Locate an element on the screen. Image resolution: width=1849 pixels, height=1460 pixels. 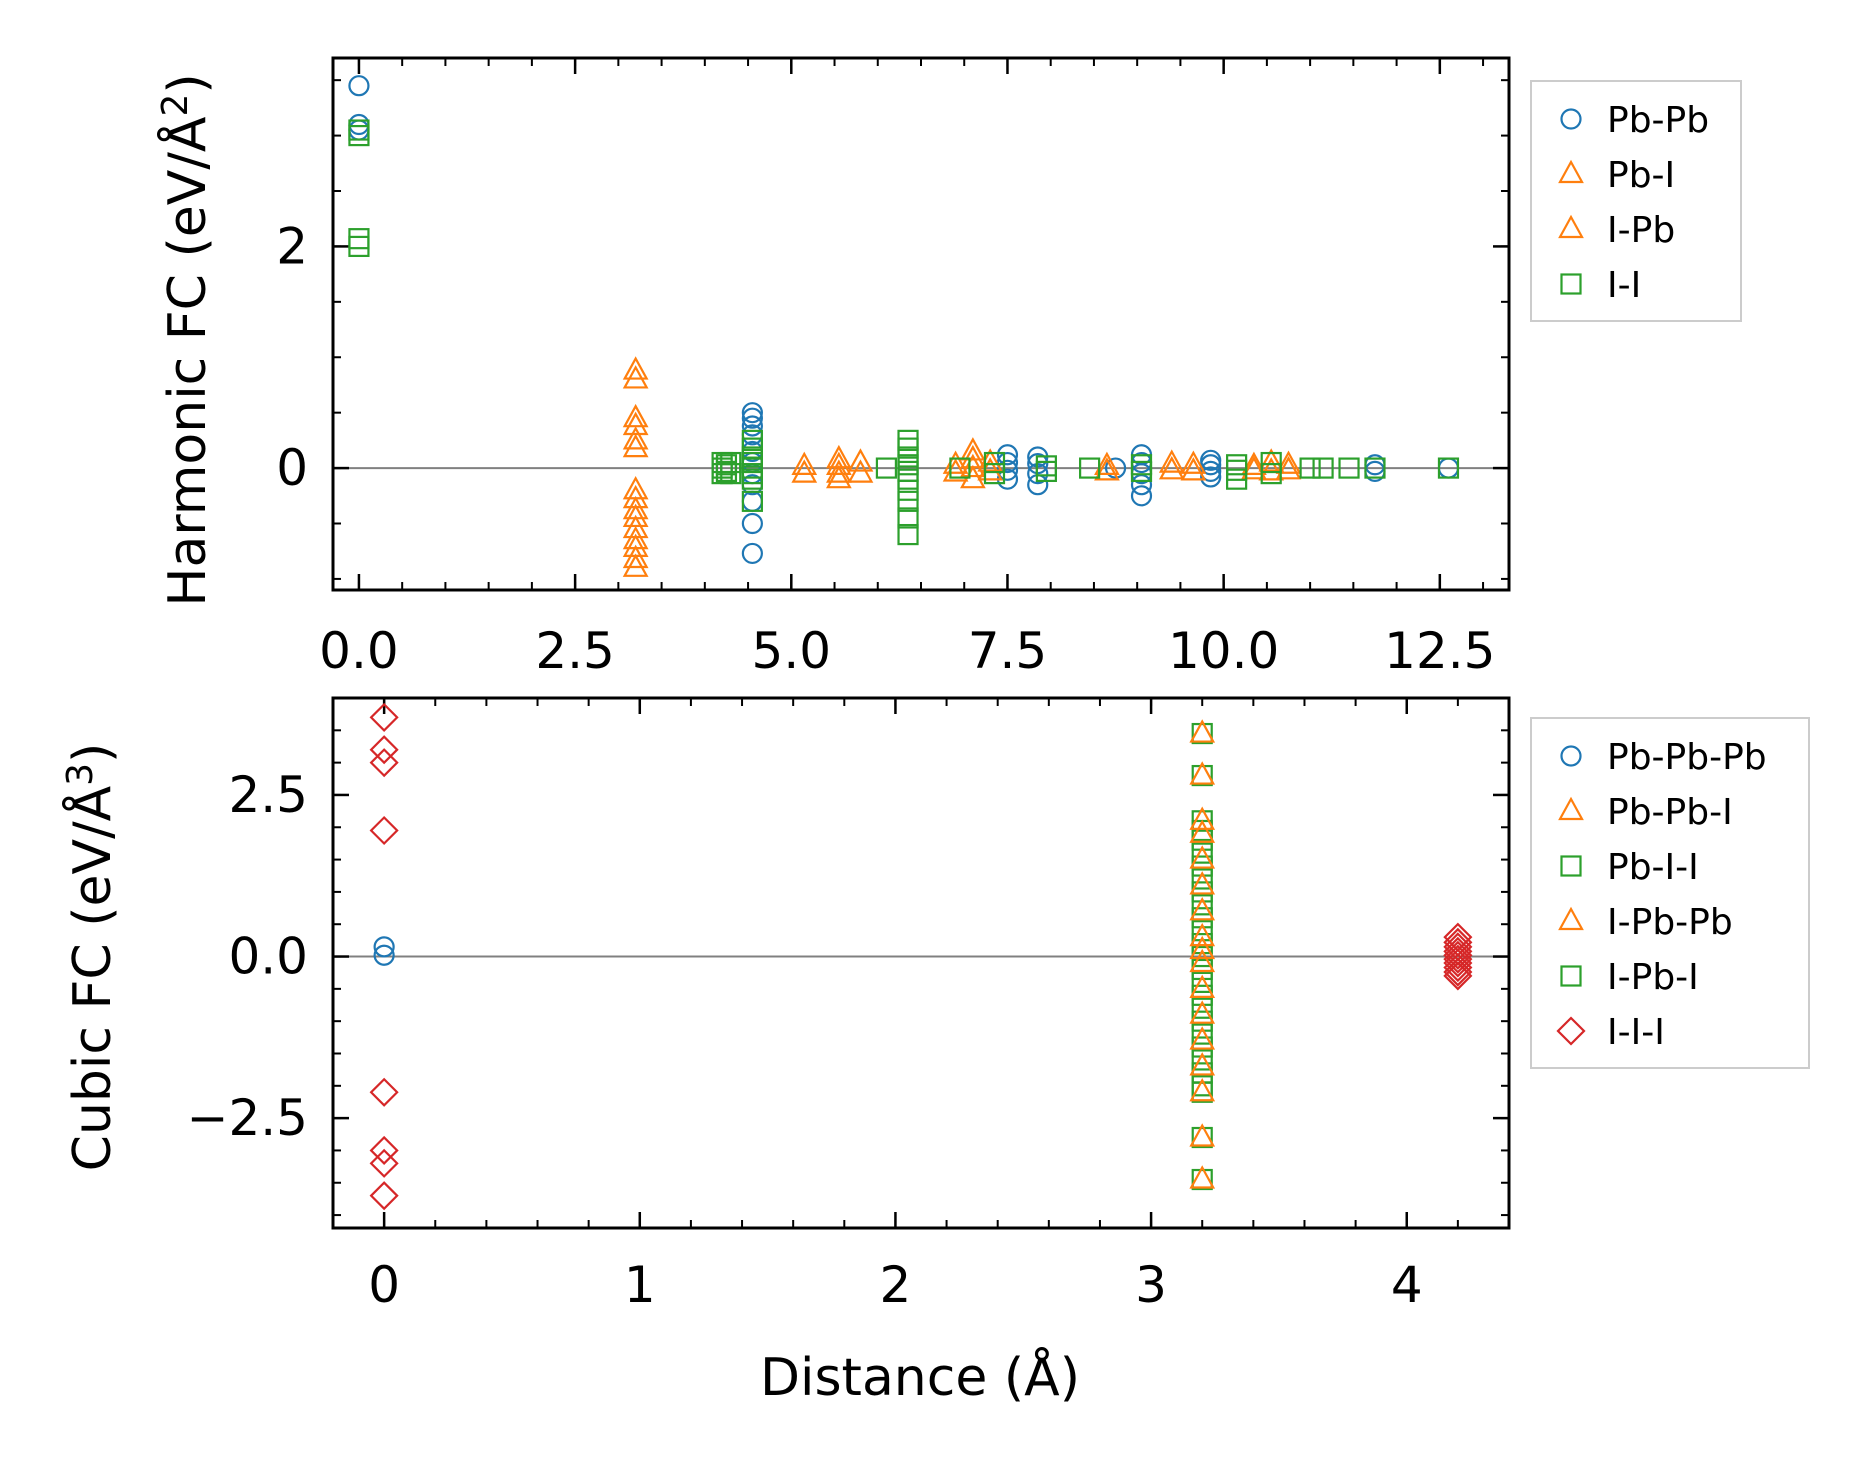
x-tick-label: 0 is located at coordinates (384, 1285).